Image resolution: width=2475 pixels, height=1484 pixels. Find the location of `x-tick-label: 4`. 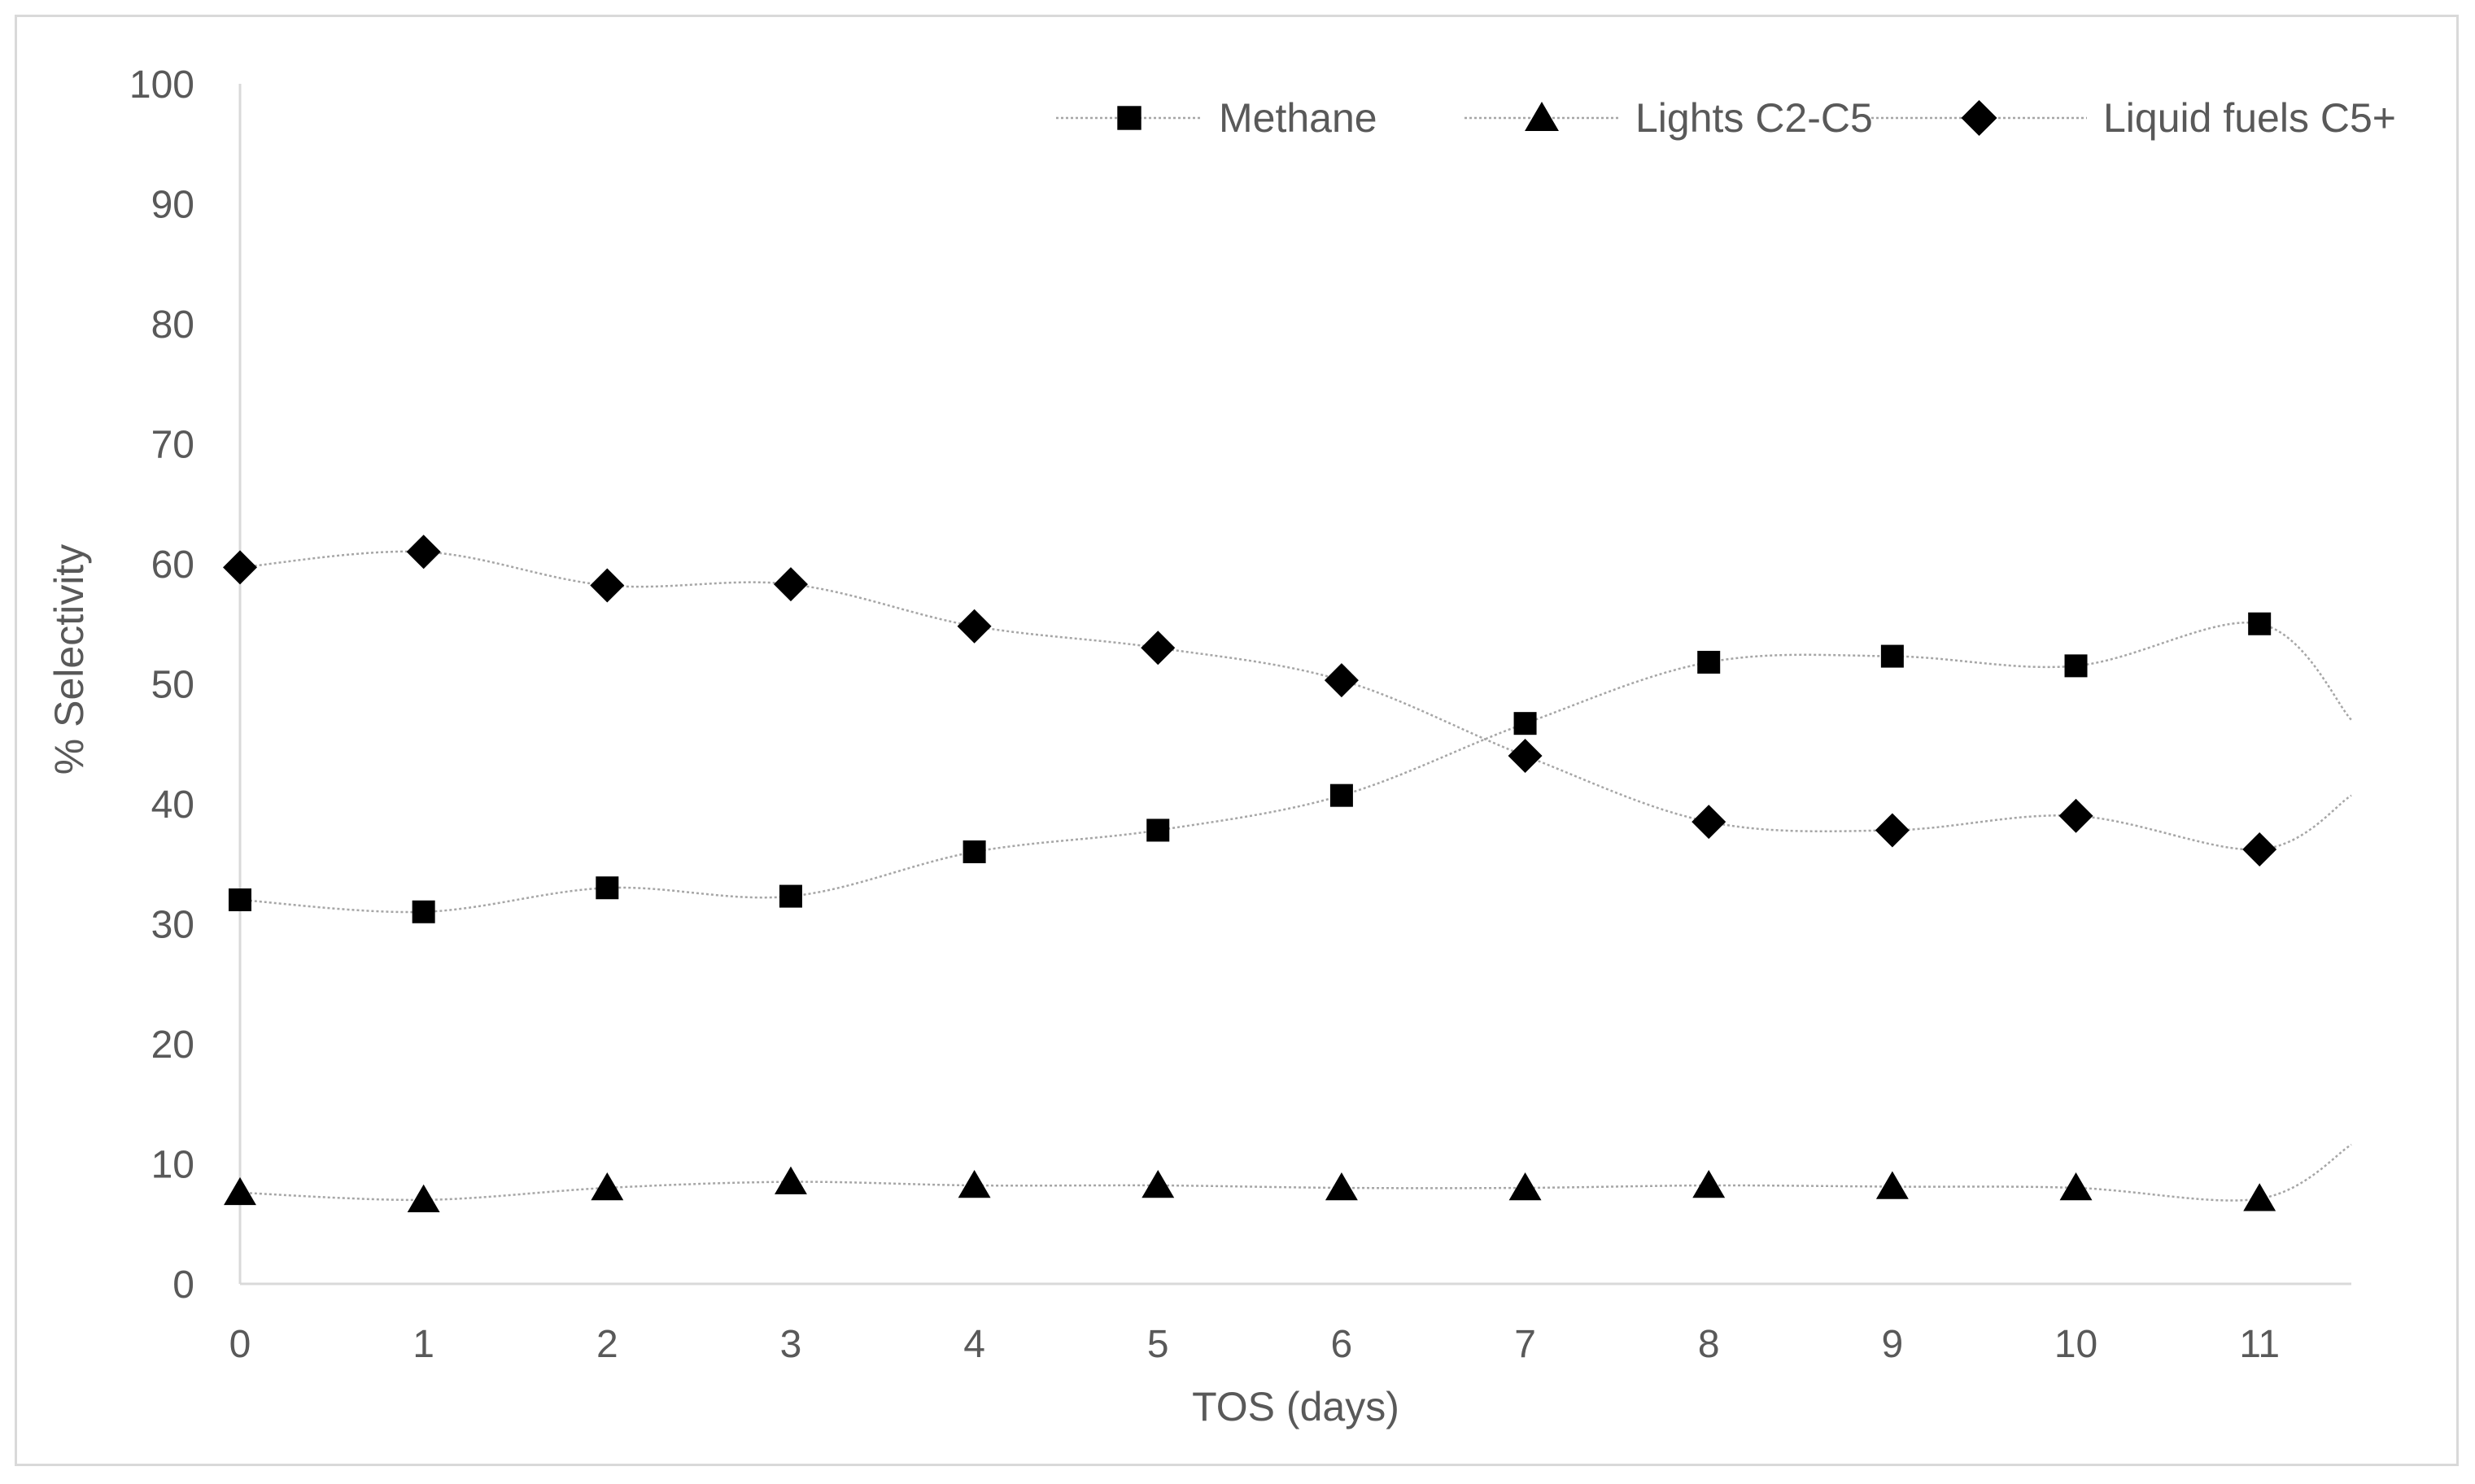

x-tick-label: 4 is located at coordinates (974, 1345).